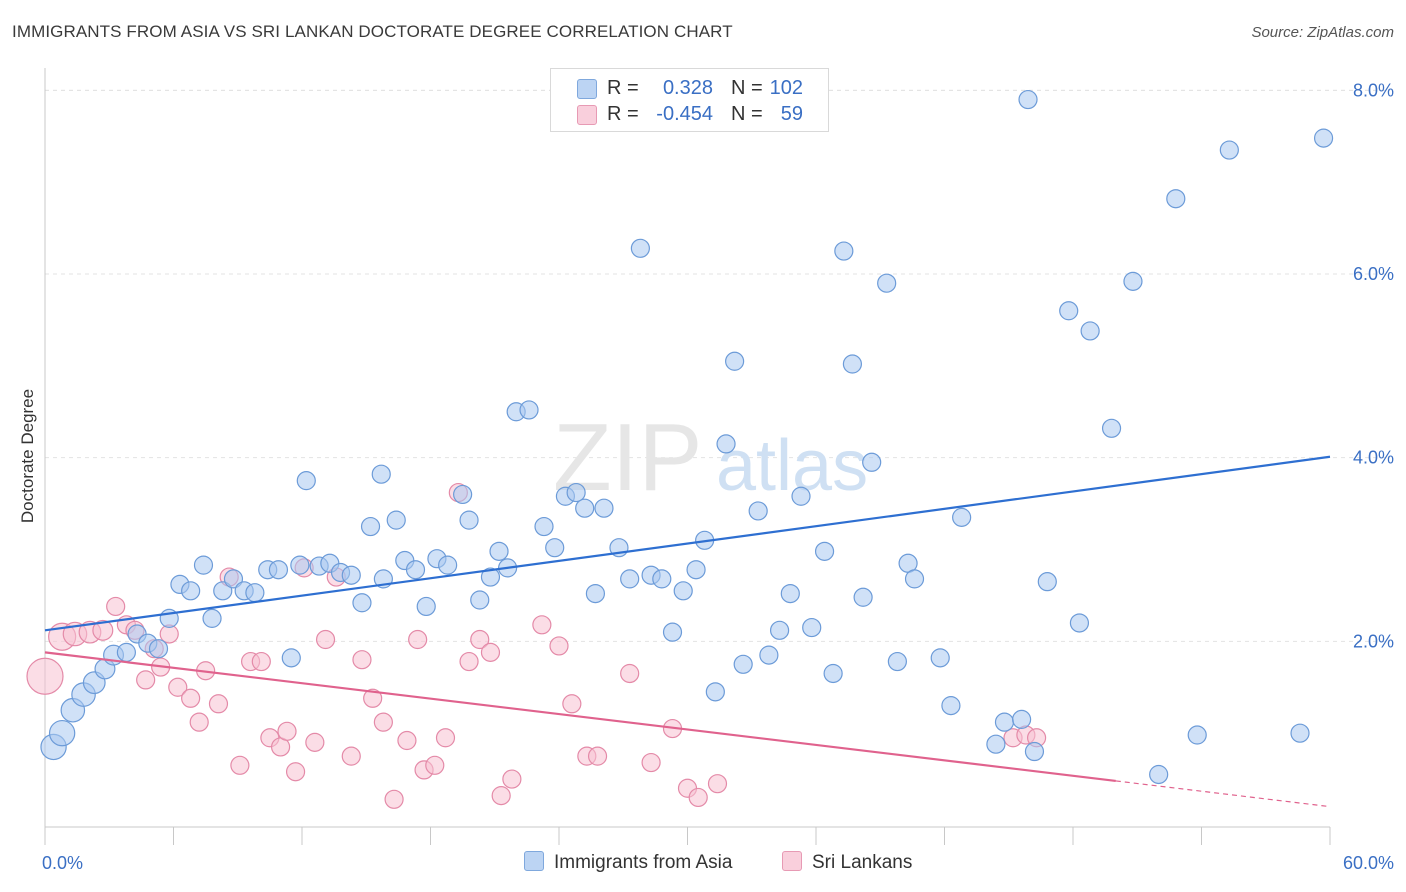 This screenshot has height=892, width=1406. I want to click on srilanka-swatch, so click(587, 115).